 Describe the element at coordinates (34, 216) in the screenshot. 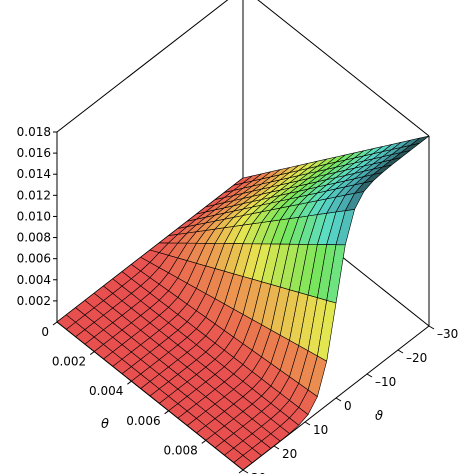

I see `z-tick-label: 0.010` at that location.